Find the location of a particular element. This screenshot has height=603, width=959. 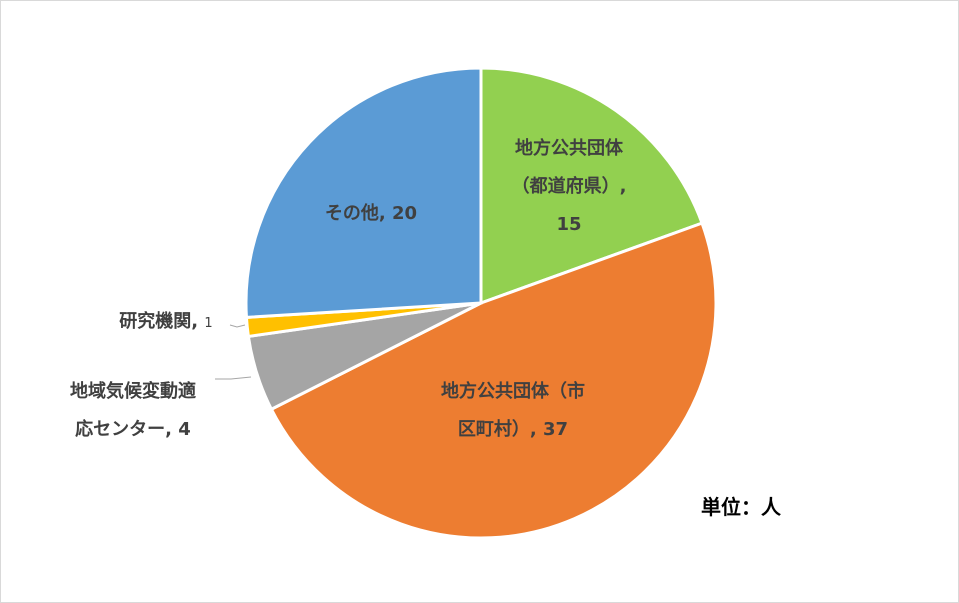

unit-note: 単位：人 is located at coordinates (741, 507).